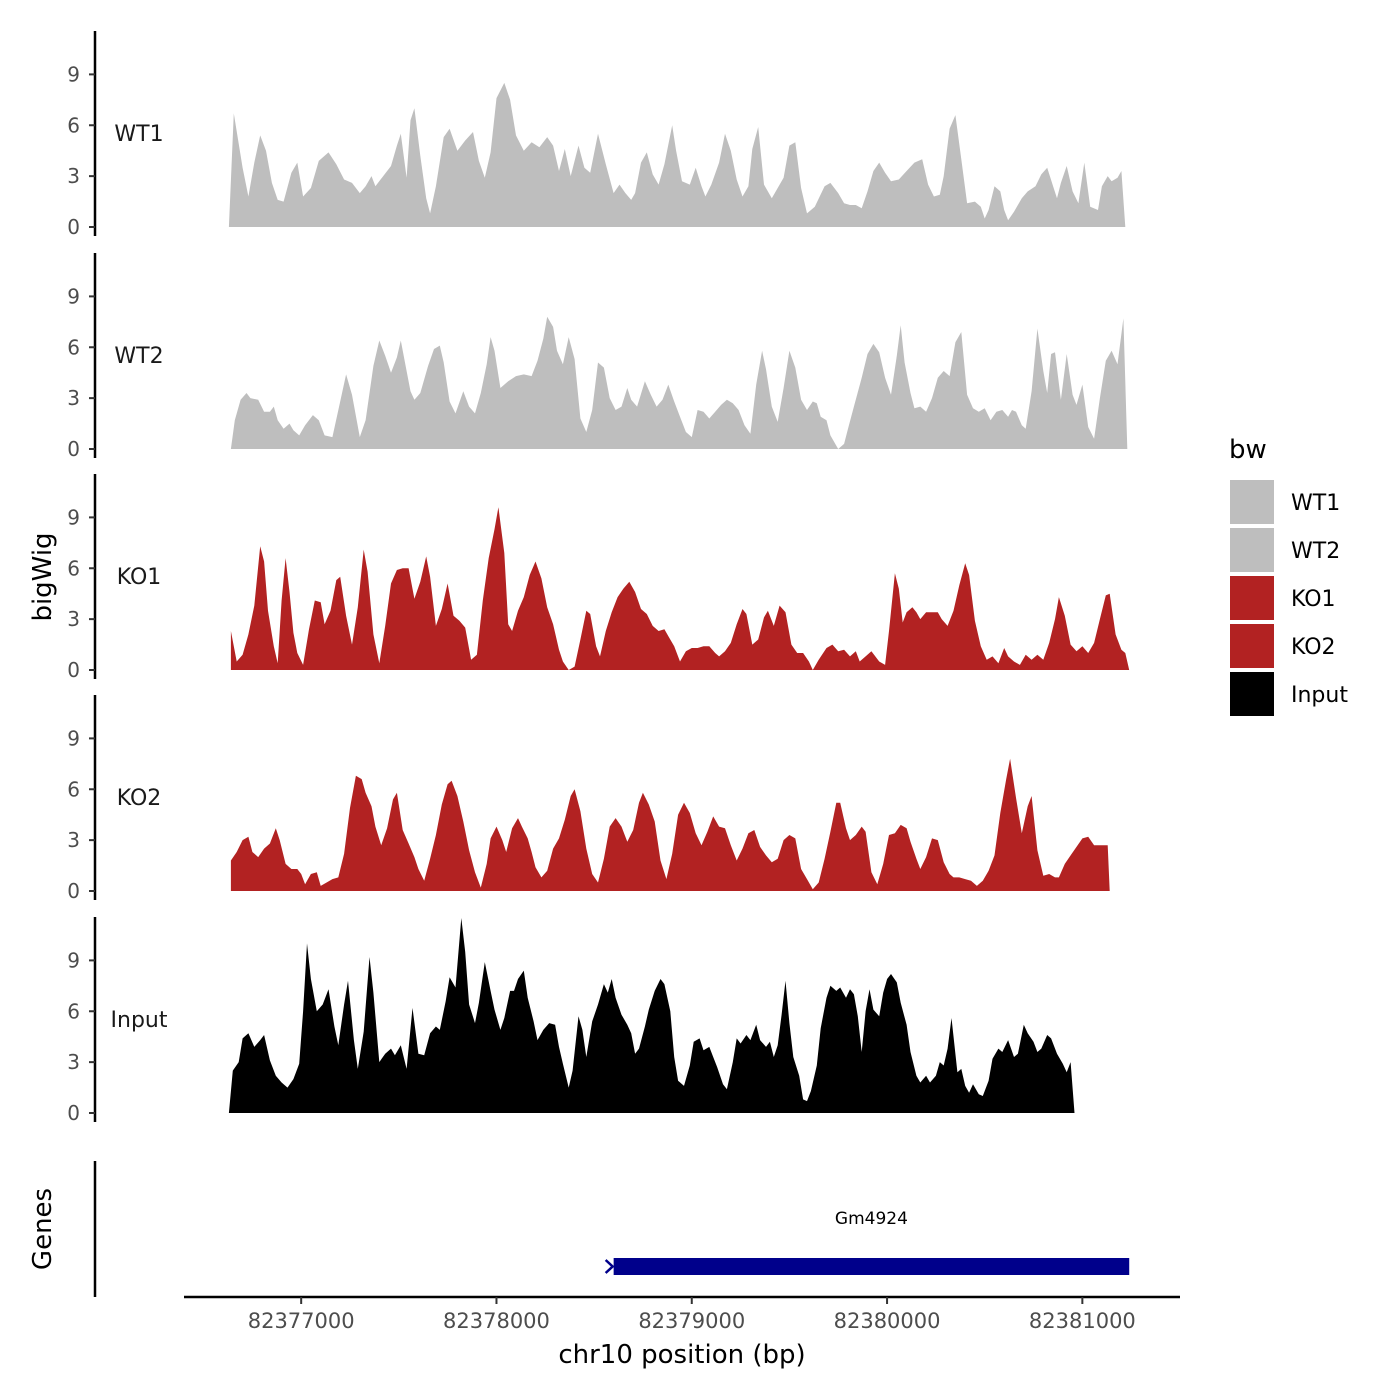 This screenshot has height=1400, width=1400. I want to click on x-axis-title: chr10 position (bp), so click(681, 1355).